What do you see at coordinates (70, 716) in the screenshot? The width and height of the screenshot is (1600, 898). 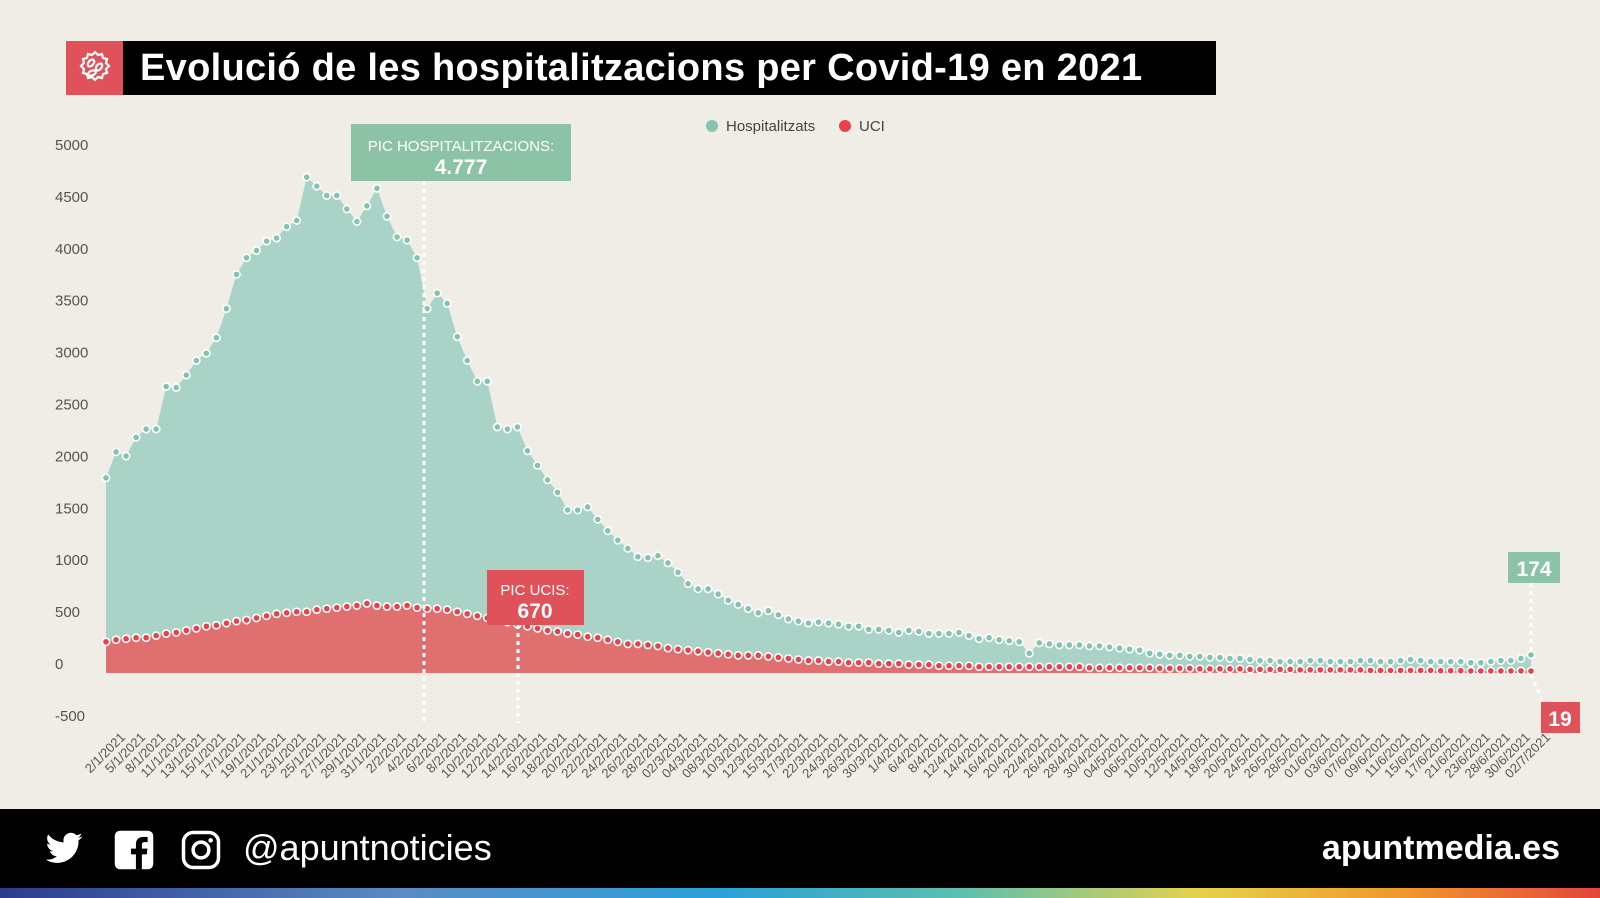 I see `y-tick-label: -500` at bounding box center [70, 716].